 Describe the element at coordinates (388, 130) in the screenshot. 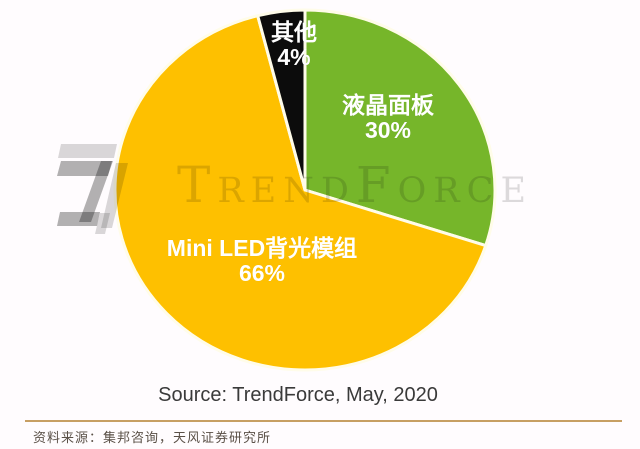

I see `slice-label-lcd-pct: 30%` at that location.